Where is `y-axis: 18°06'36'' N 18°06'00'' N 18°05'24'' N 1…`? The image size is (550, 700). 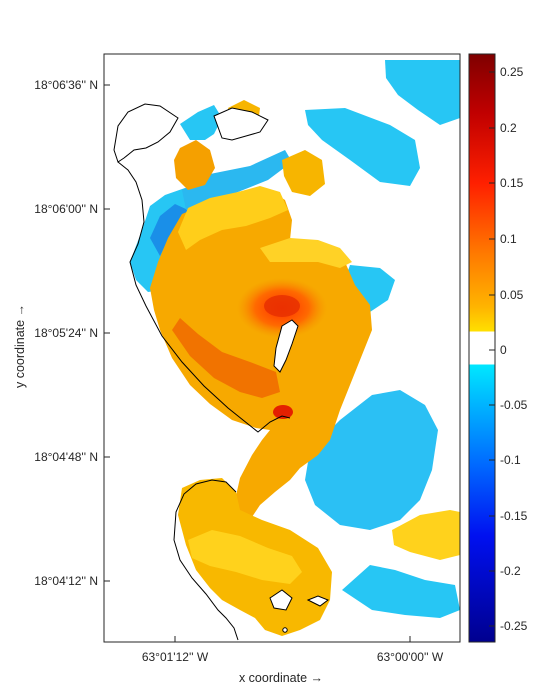 y-axis: 18°06'36'' N 18°06'00'' N 18°05'24'' N 1… is located at coordinates (72, 333).